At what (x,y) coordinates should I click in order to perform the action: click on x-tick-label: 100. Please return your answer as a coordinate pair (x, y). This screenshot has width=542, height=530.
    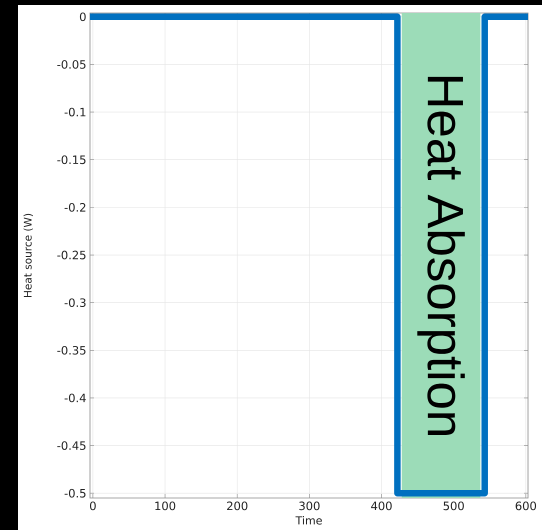
    Looking at the image, I should click on (165, 506).